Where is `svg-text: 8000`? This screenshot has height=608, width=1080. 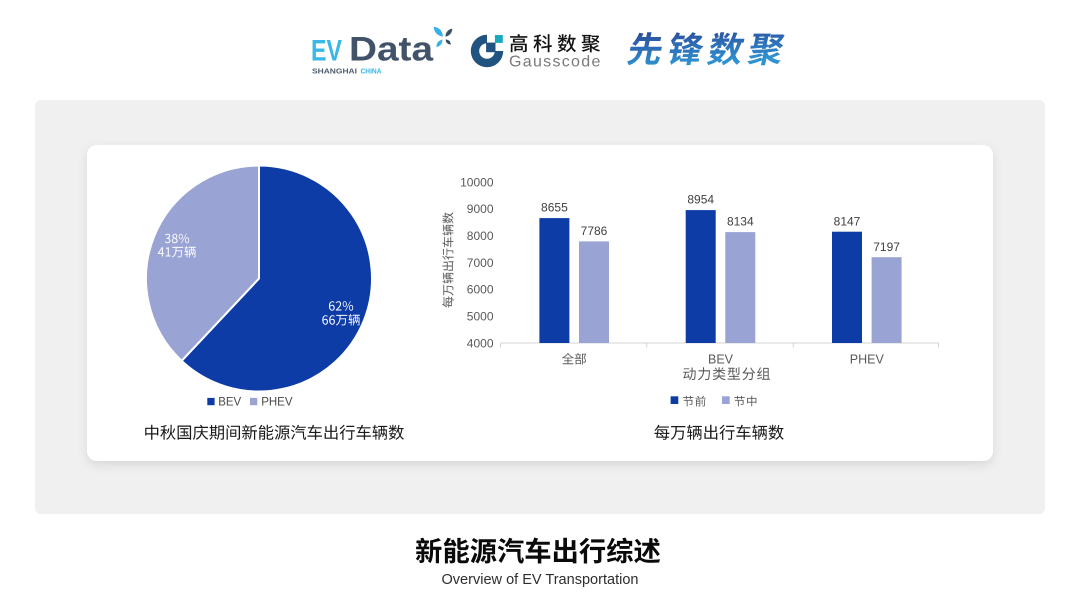
svg-text: 8000 is located at coordinates (480, 236).